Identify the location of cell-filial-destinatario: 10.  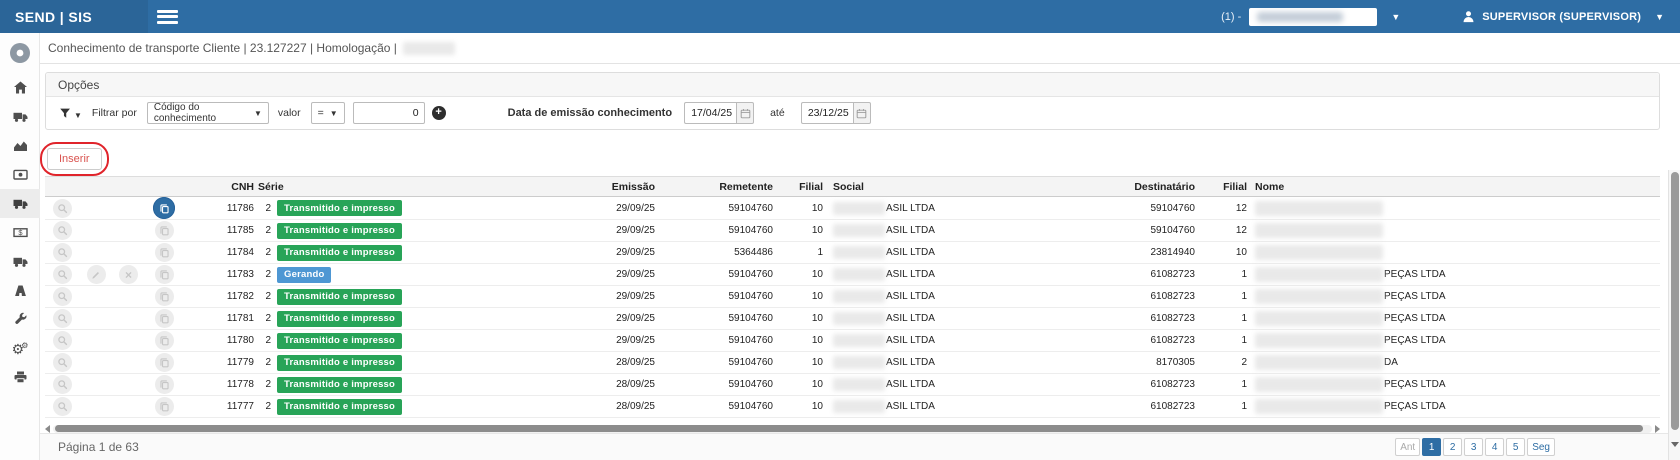
(1225, 252).